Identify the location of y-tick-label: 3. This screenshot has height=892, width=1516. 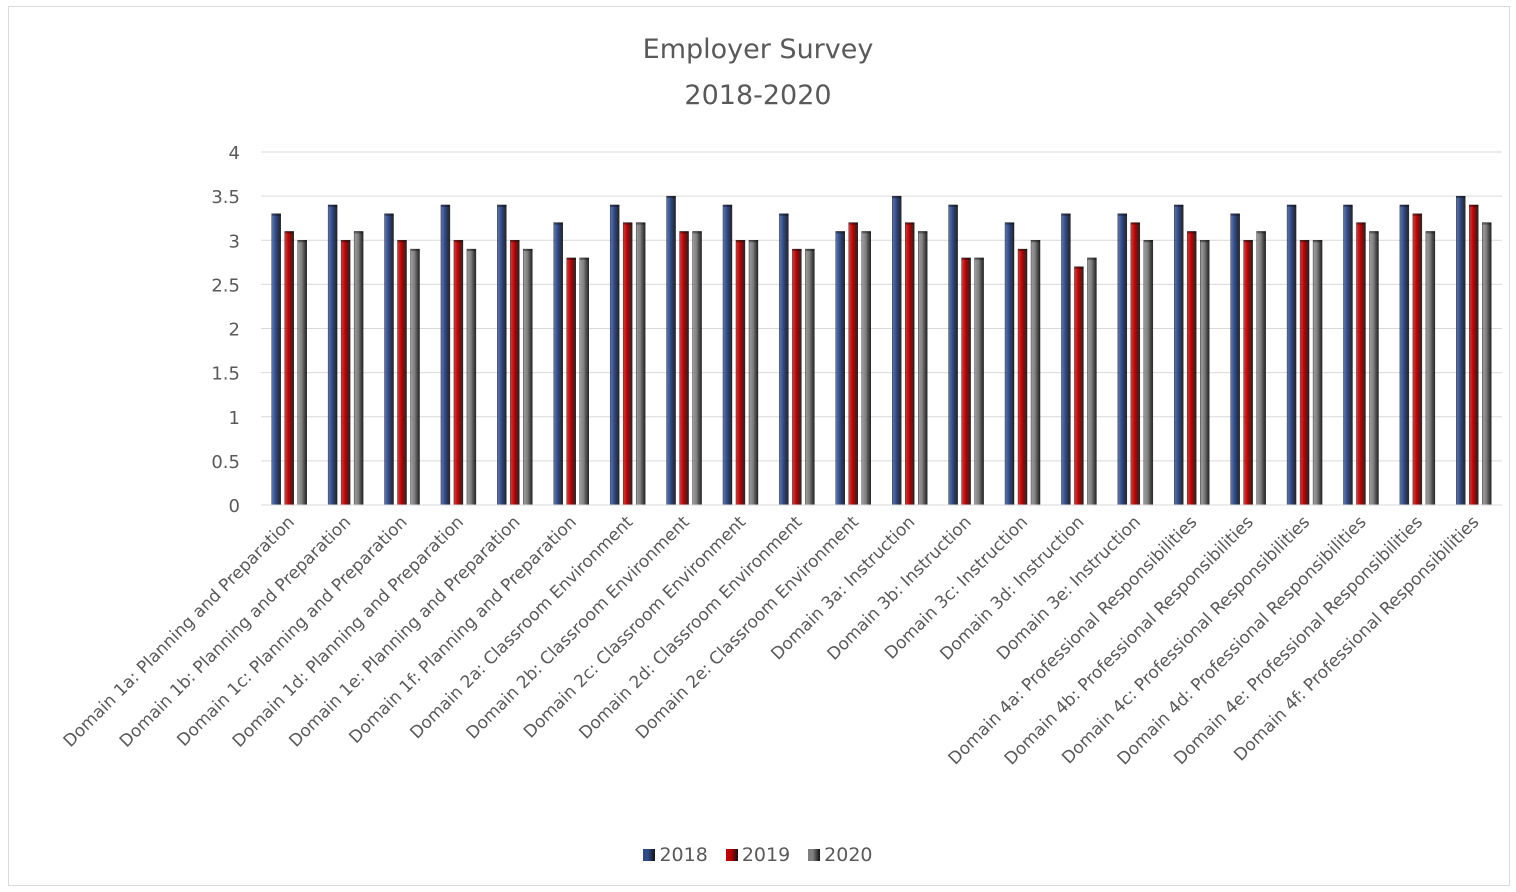
(234, 241).